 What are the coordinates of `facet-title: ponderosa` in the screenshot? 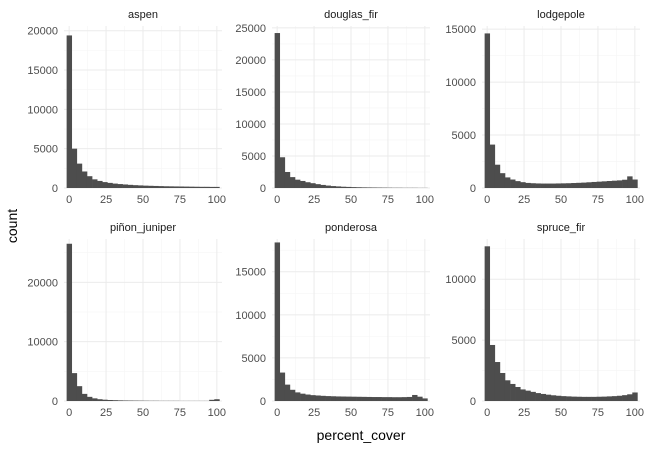 It's located at (351, 228).